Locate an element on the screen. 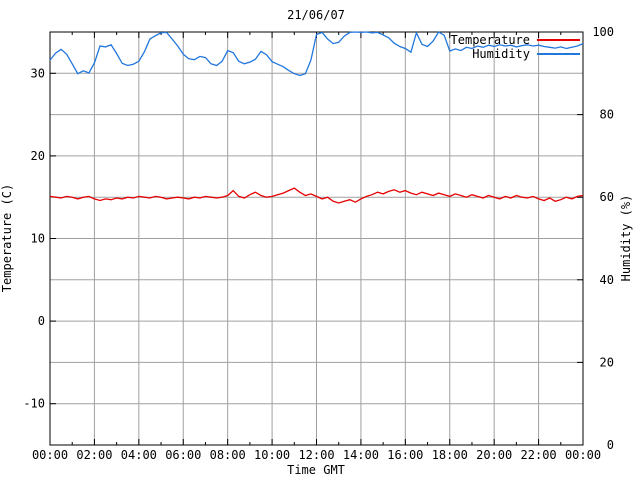 The image size is (640, 480). legend-humidity-label: Humidity is located at coordinates (501, 54).